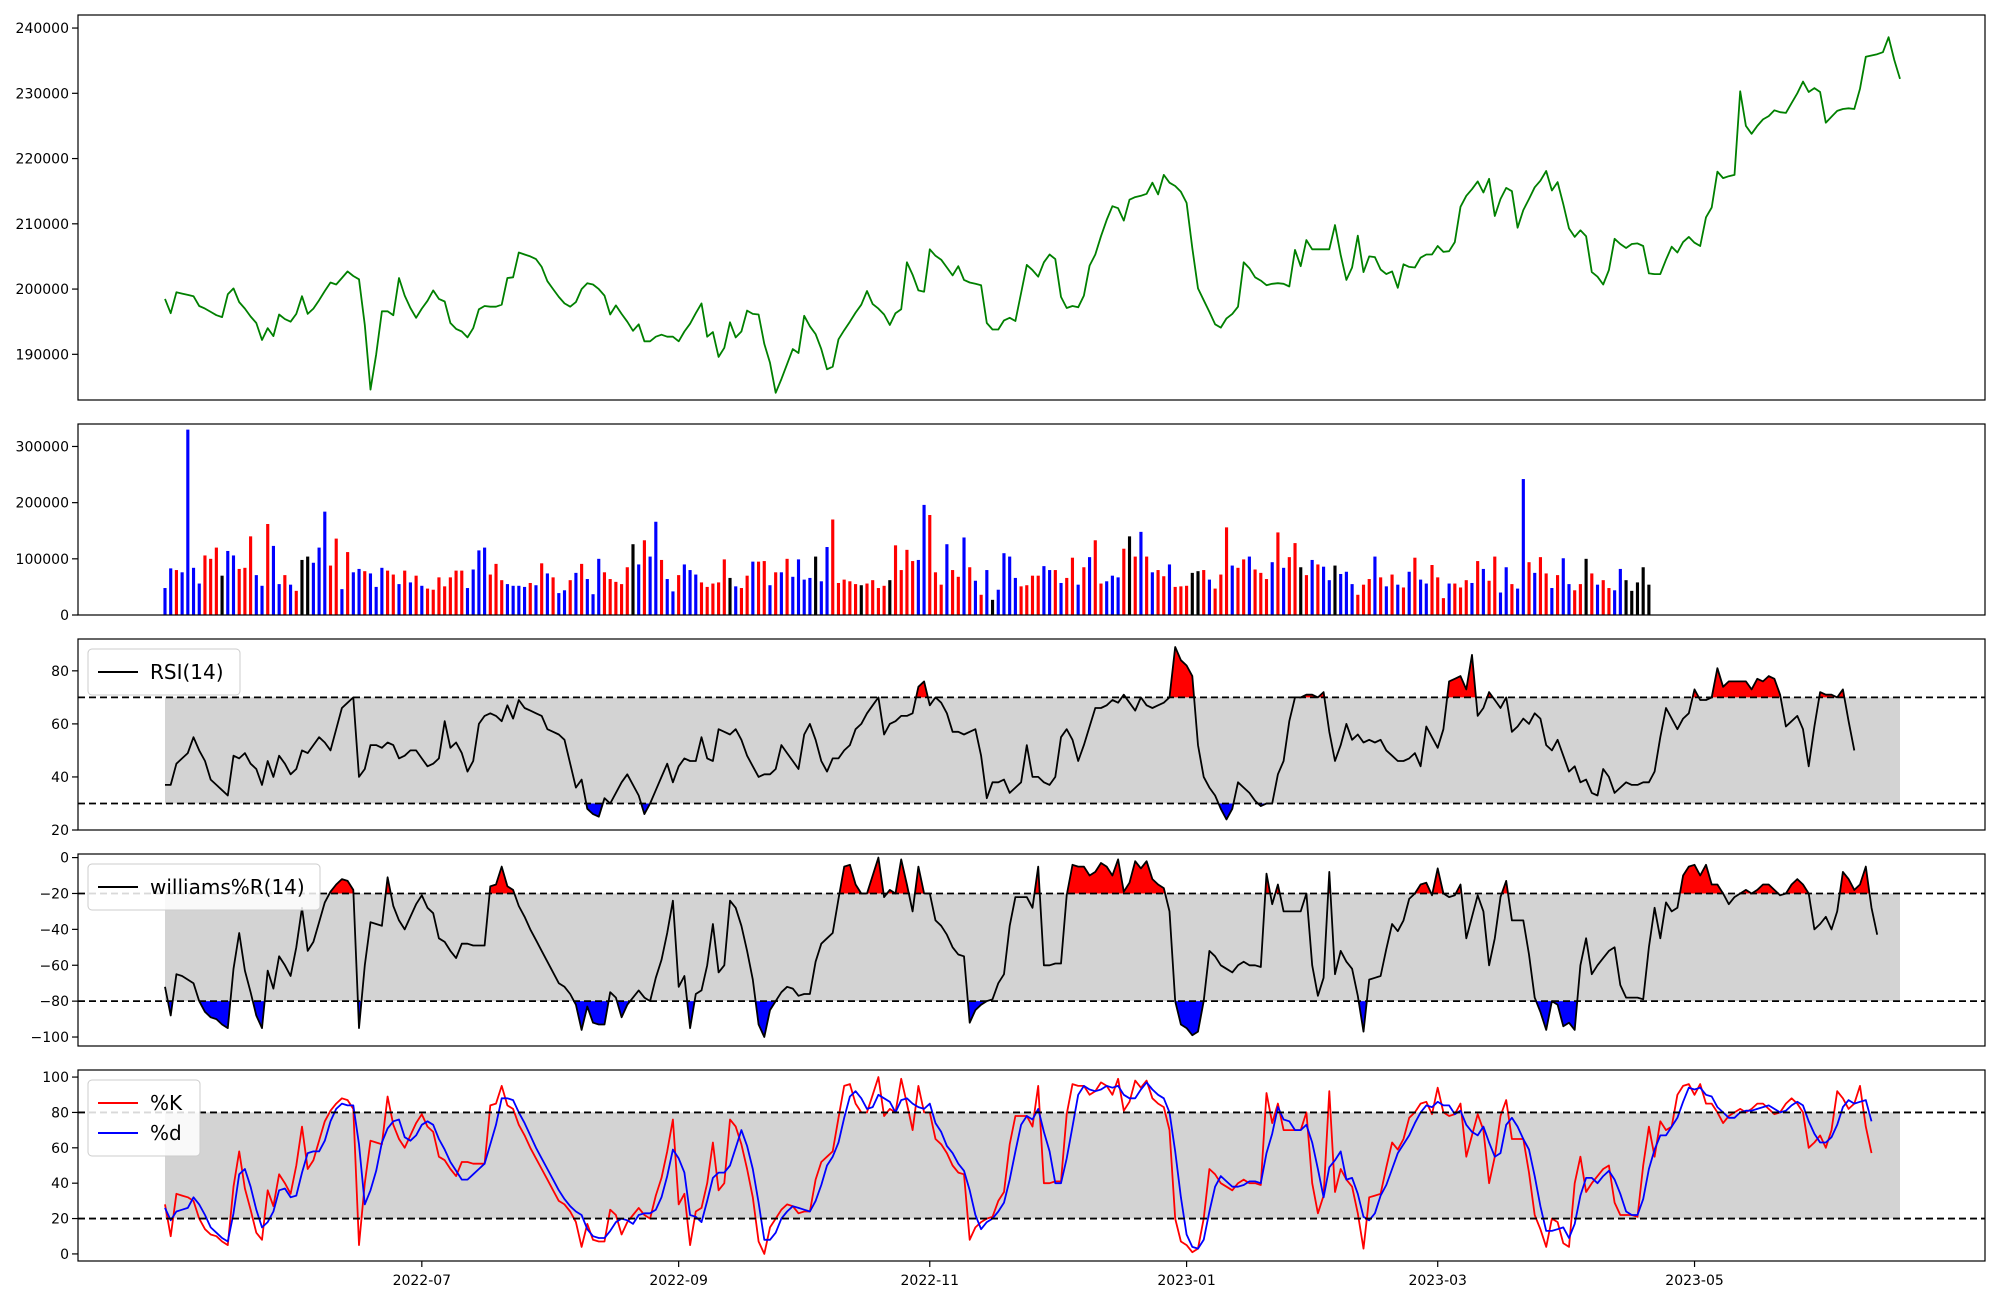  What do you see at coordinates (164, 672) in the screenshot?
I see `legend-box` at bounding box center [164, 672].